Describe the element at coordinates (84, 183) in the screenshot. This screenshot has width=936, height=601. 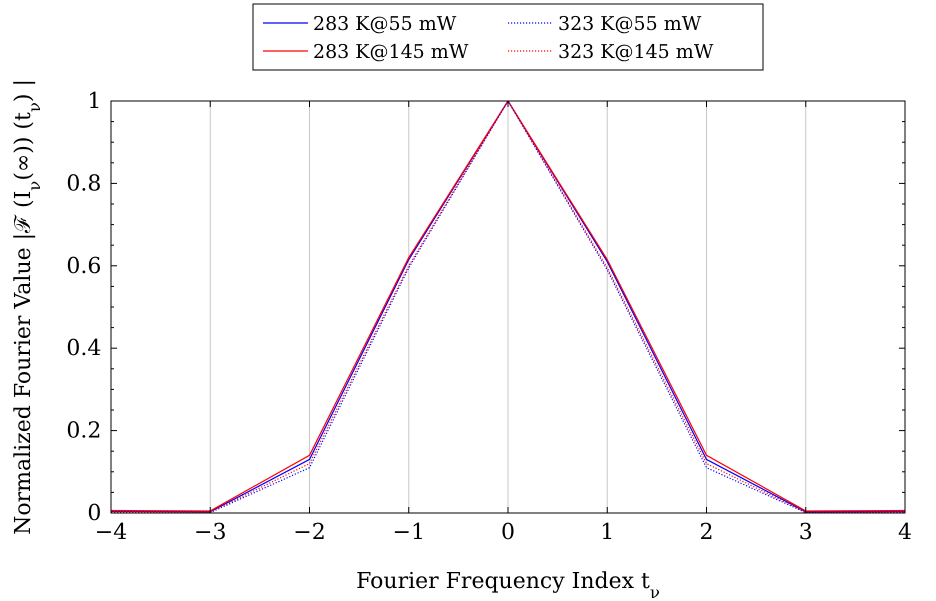
I see `y-tick-label: 0.8` at that location.